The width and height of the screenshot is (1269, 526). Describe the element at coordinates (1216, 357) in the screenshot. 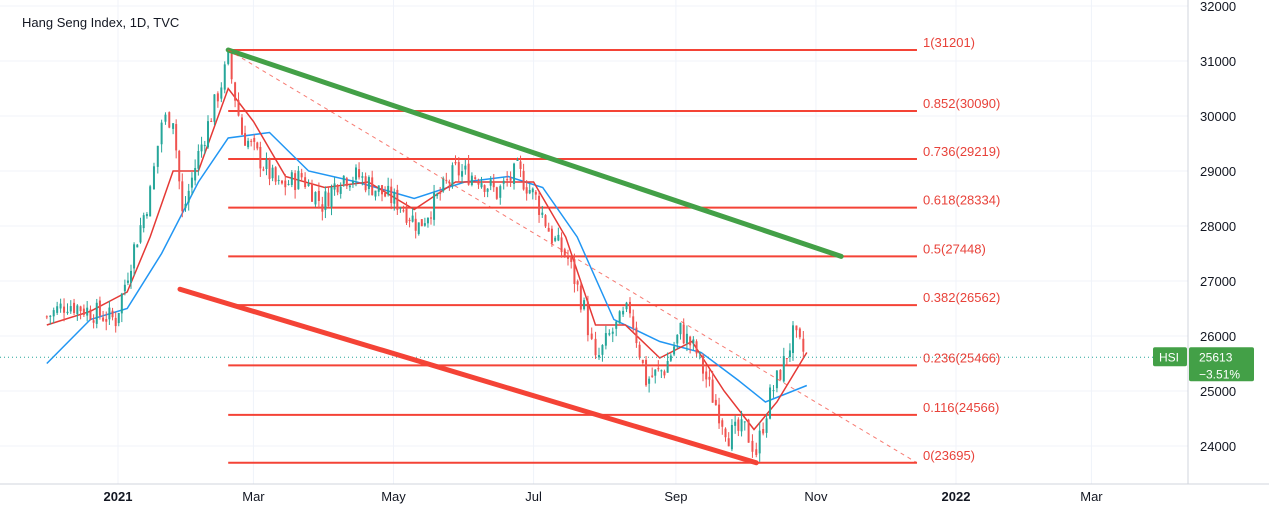

I see `last-price: 25613` at that location.